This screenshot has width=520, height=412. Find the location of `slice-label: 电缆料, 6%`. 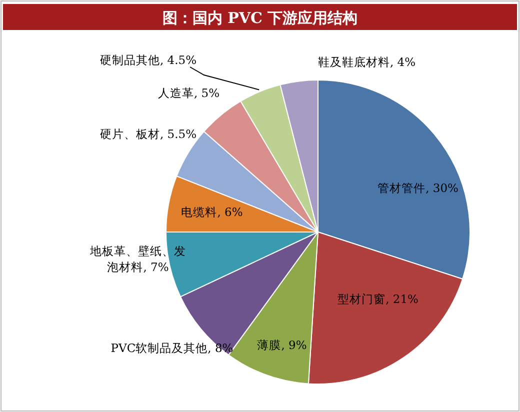

slice-label: 电缆料, 6% is located at coordinates (212, 212).